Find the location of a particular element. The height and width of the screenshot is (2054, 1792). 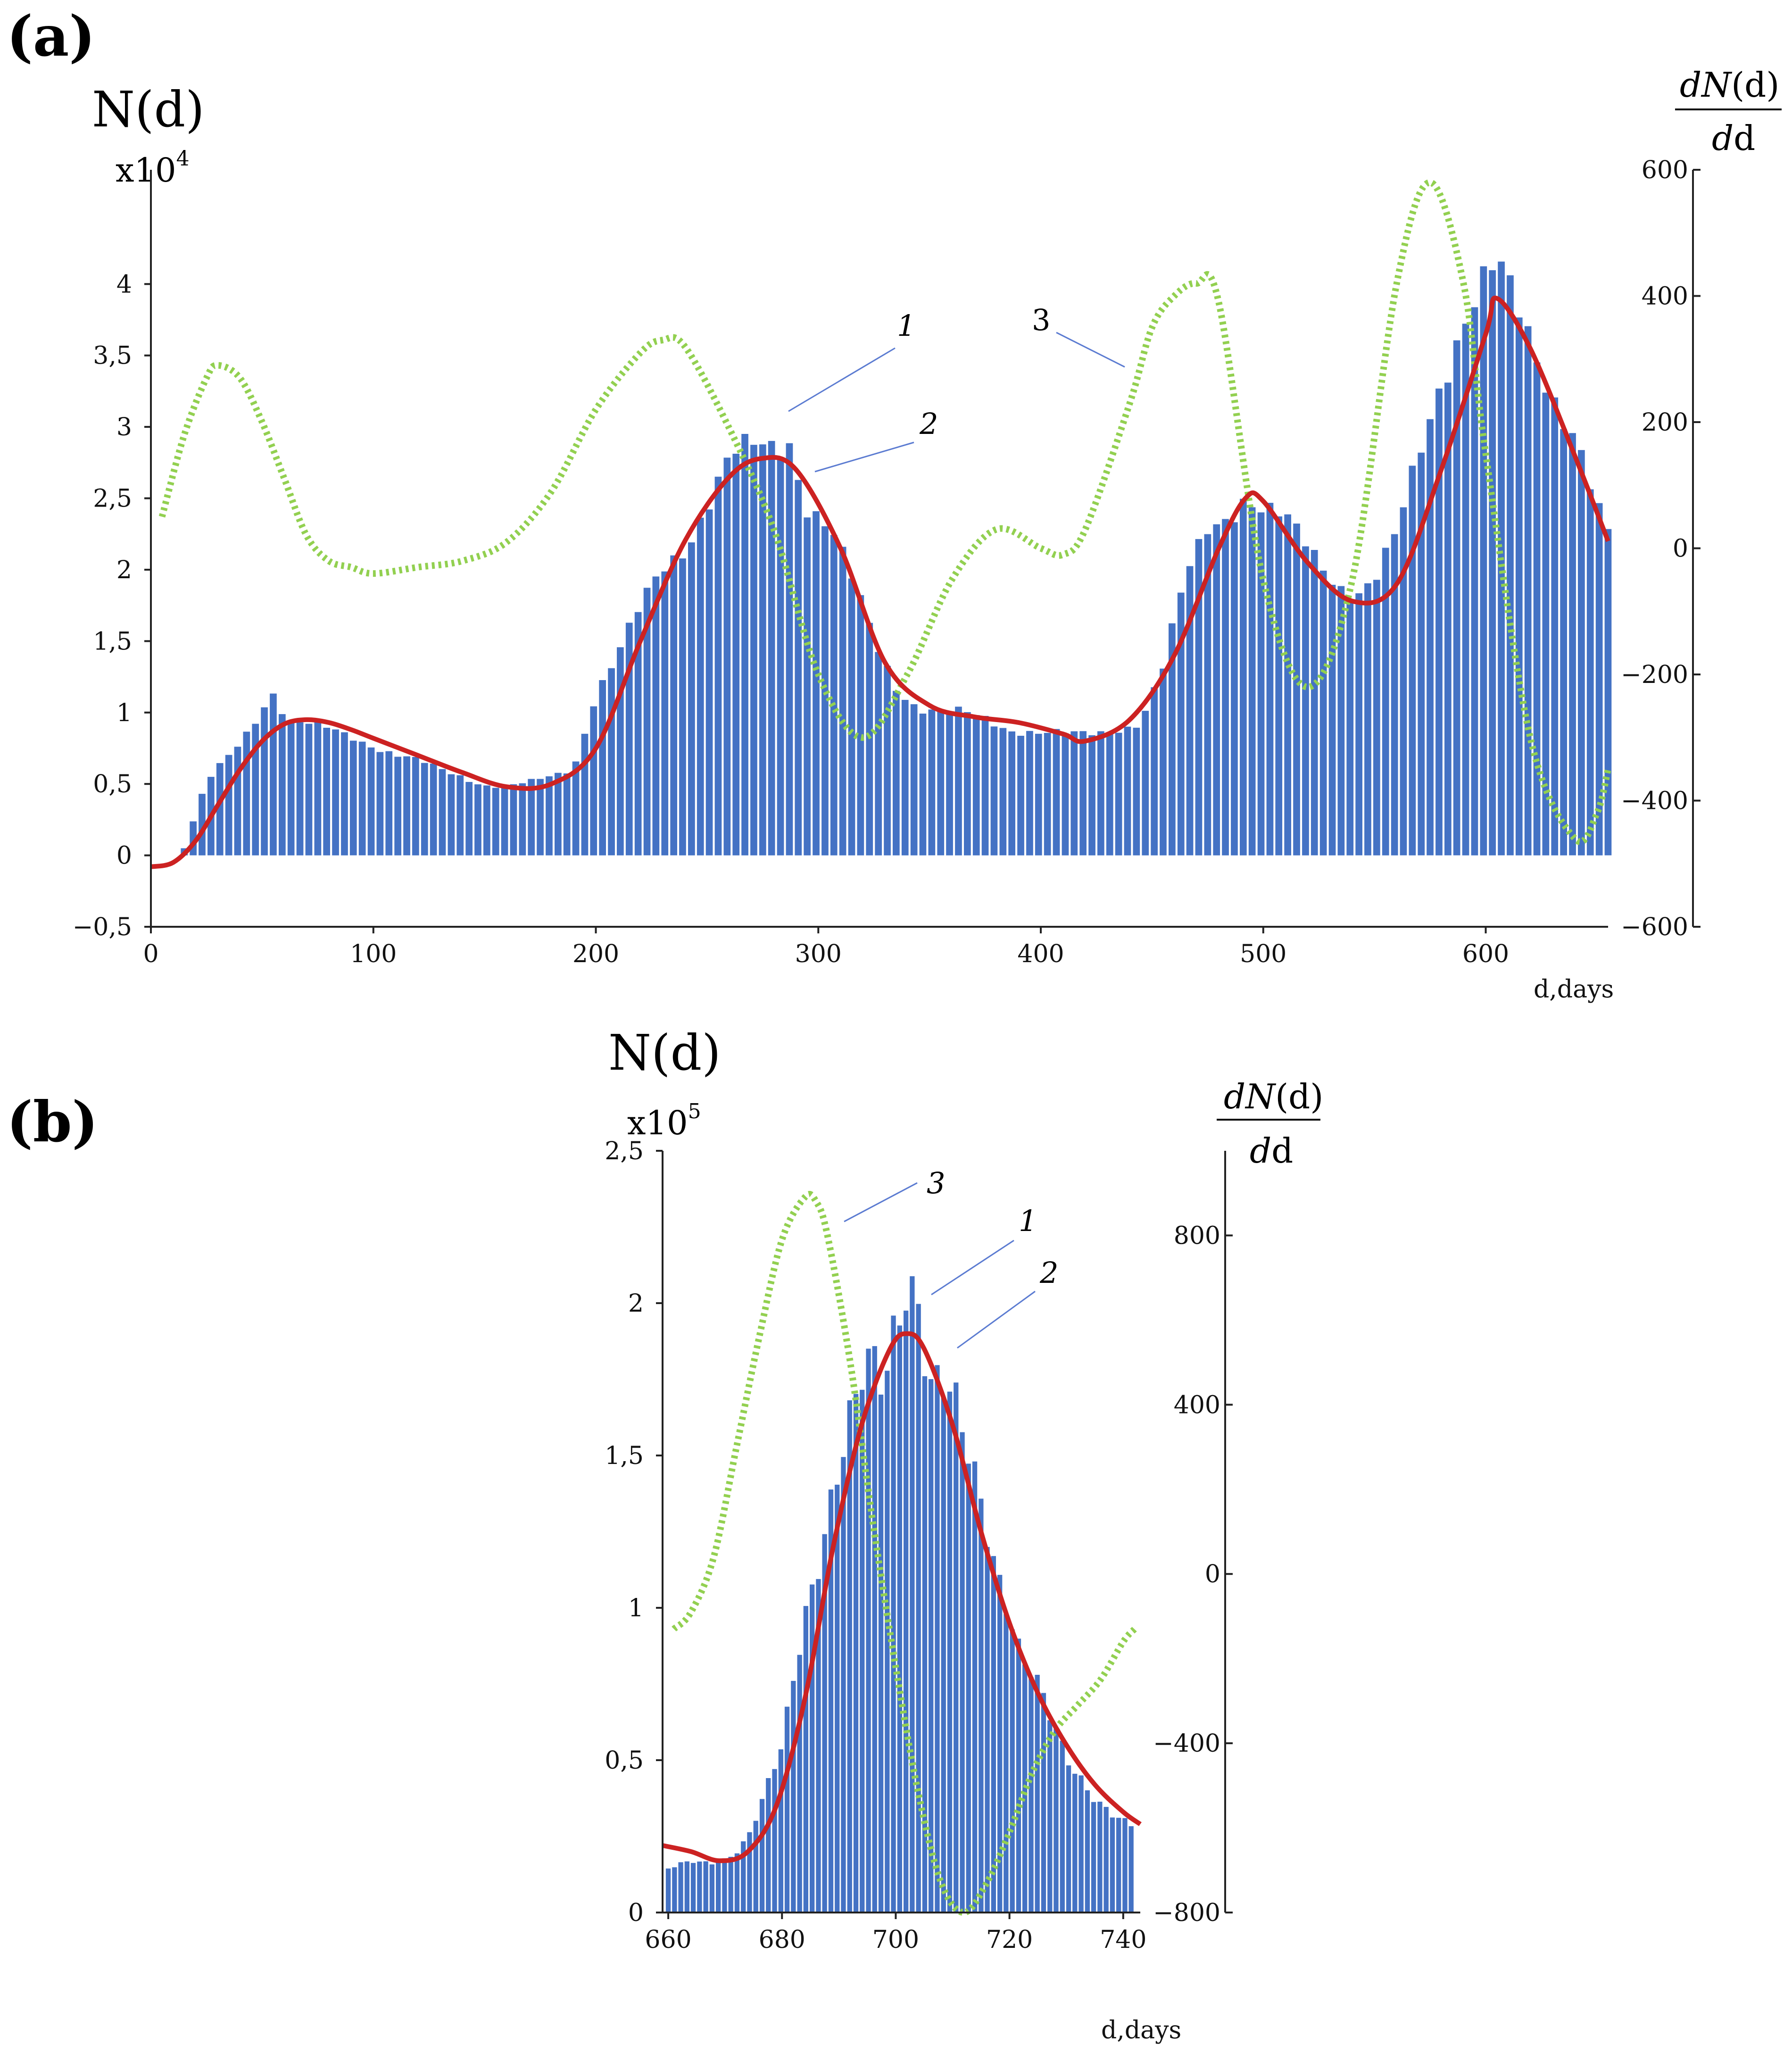

panel-a-y-multiplier-base: x10 is located at coordinates (146, 171).